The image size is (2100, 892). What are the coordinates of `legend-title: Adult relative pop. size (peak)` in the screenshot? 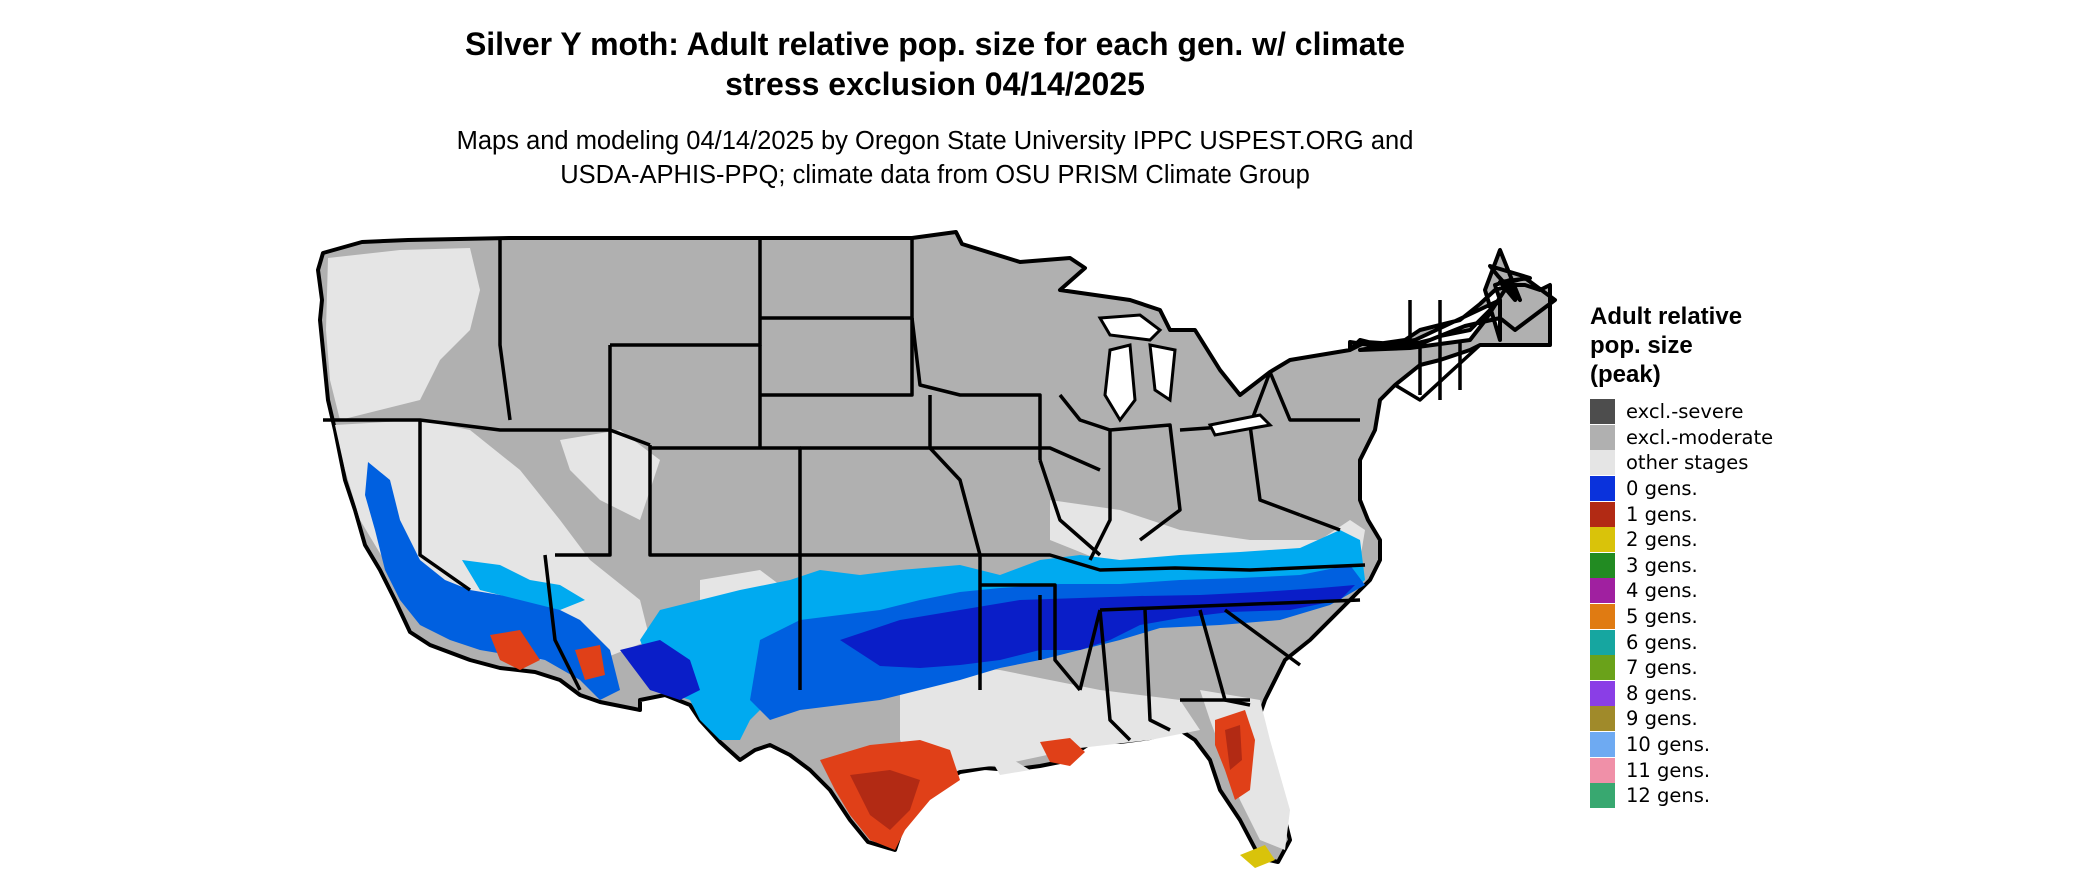 It's located at (1740, 345).